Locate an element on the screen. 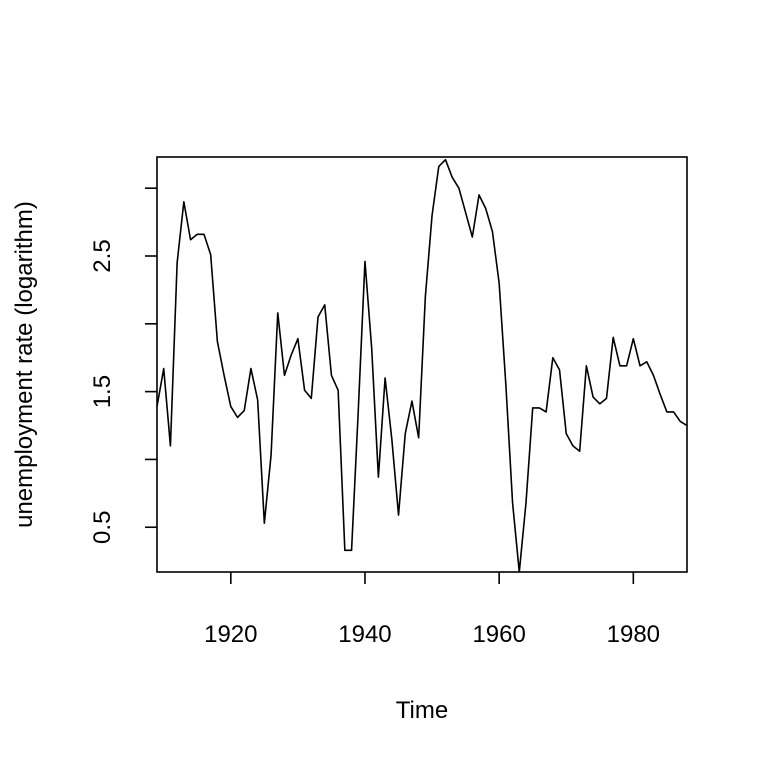 The height and width of the screenshot is (768, 768). x-tick-label: 1960 is located at coordinates (498, 634).